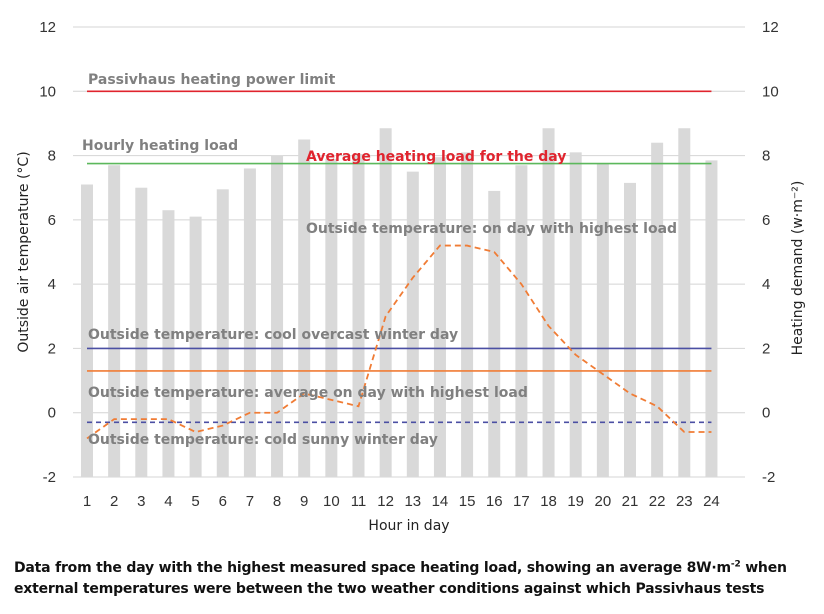 This screenshot has height=614, width=824. Describe the element at coordinates (304, 501) in the screenshot. I see `x-tick-label: 9` at that location.